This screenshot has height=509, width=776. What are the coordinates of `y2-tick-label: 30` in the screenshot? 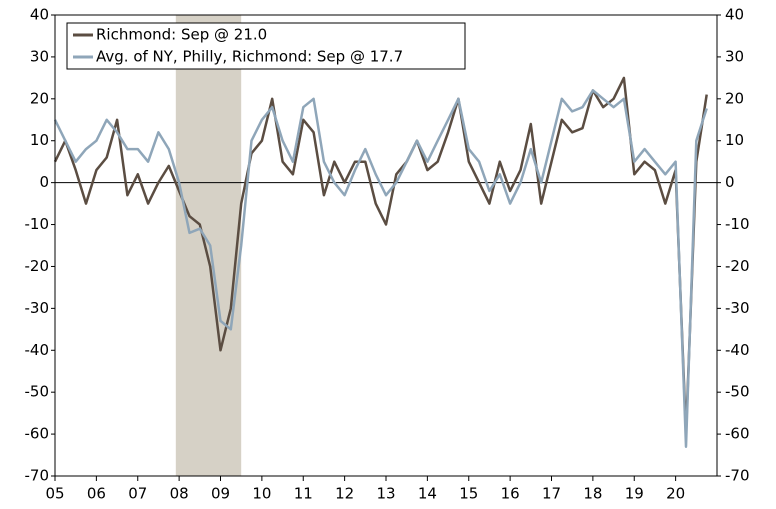 It's located at (734, 56).